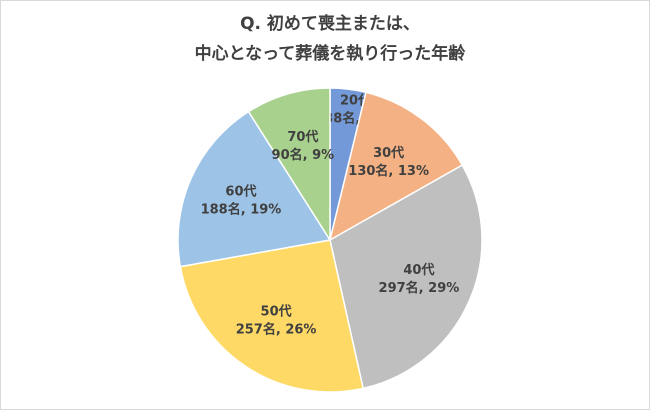  I want to click on slice-value-label: 90名, 9%, so click(303, 155).